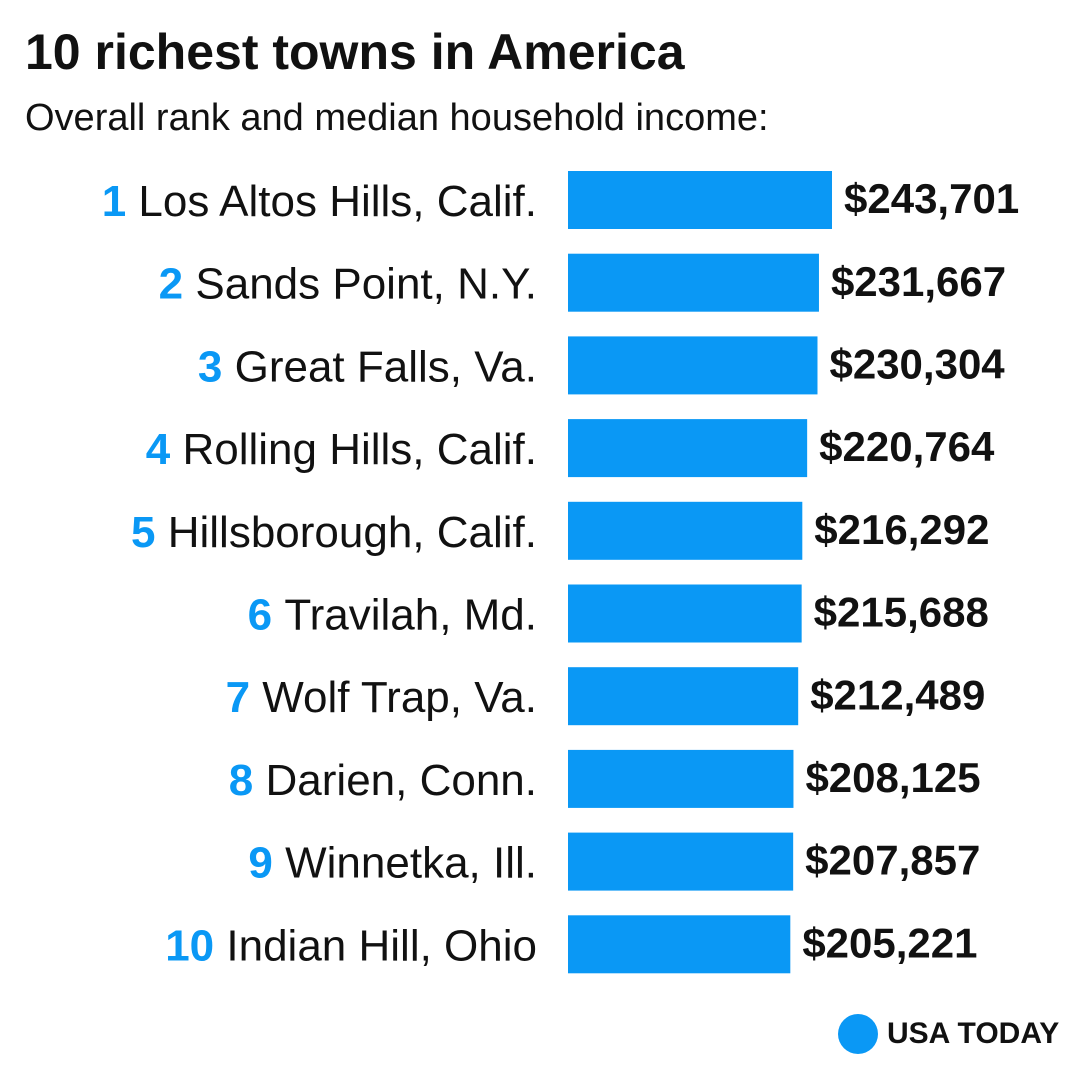 This screenshot has width=1080, height=1080. Describe the element at coordinates (897, 694) in the screenshot. I see `value-label: $212,489` at that location.